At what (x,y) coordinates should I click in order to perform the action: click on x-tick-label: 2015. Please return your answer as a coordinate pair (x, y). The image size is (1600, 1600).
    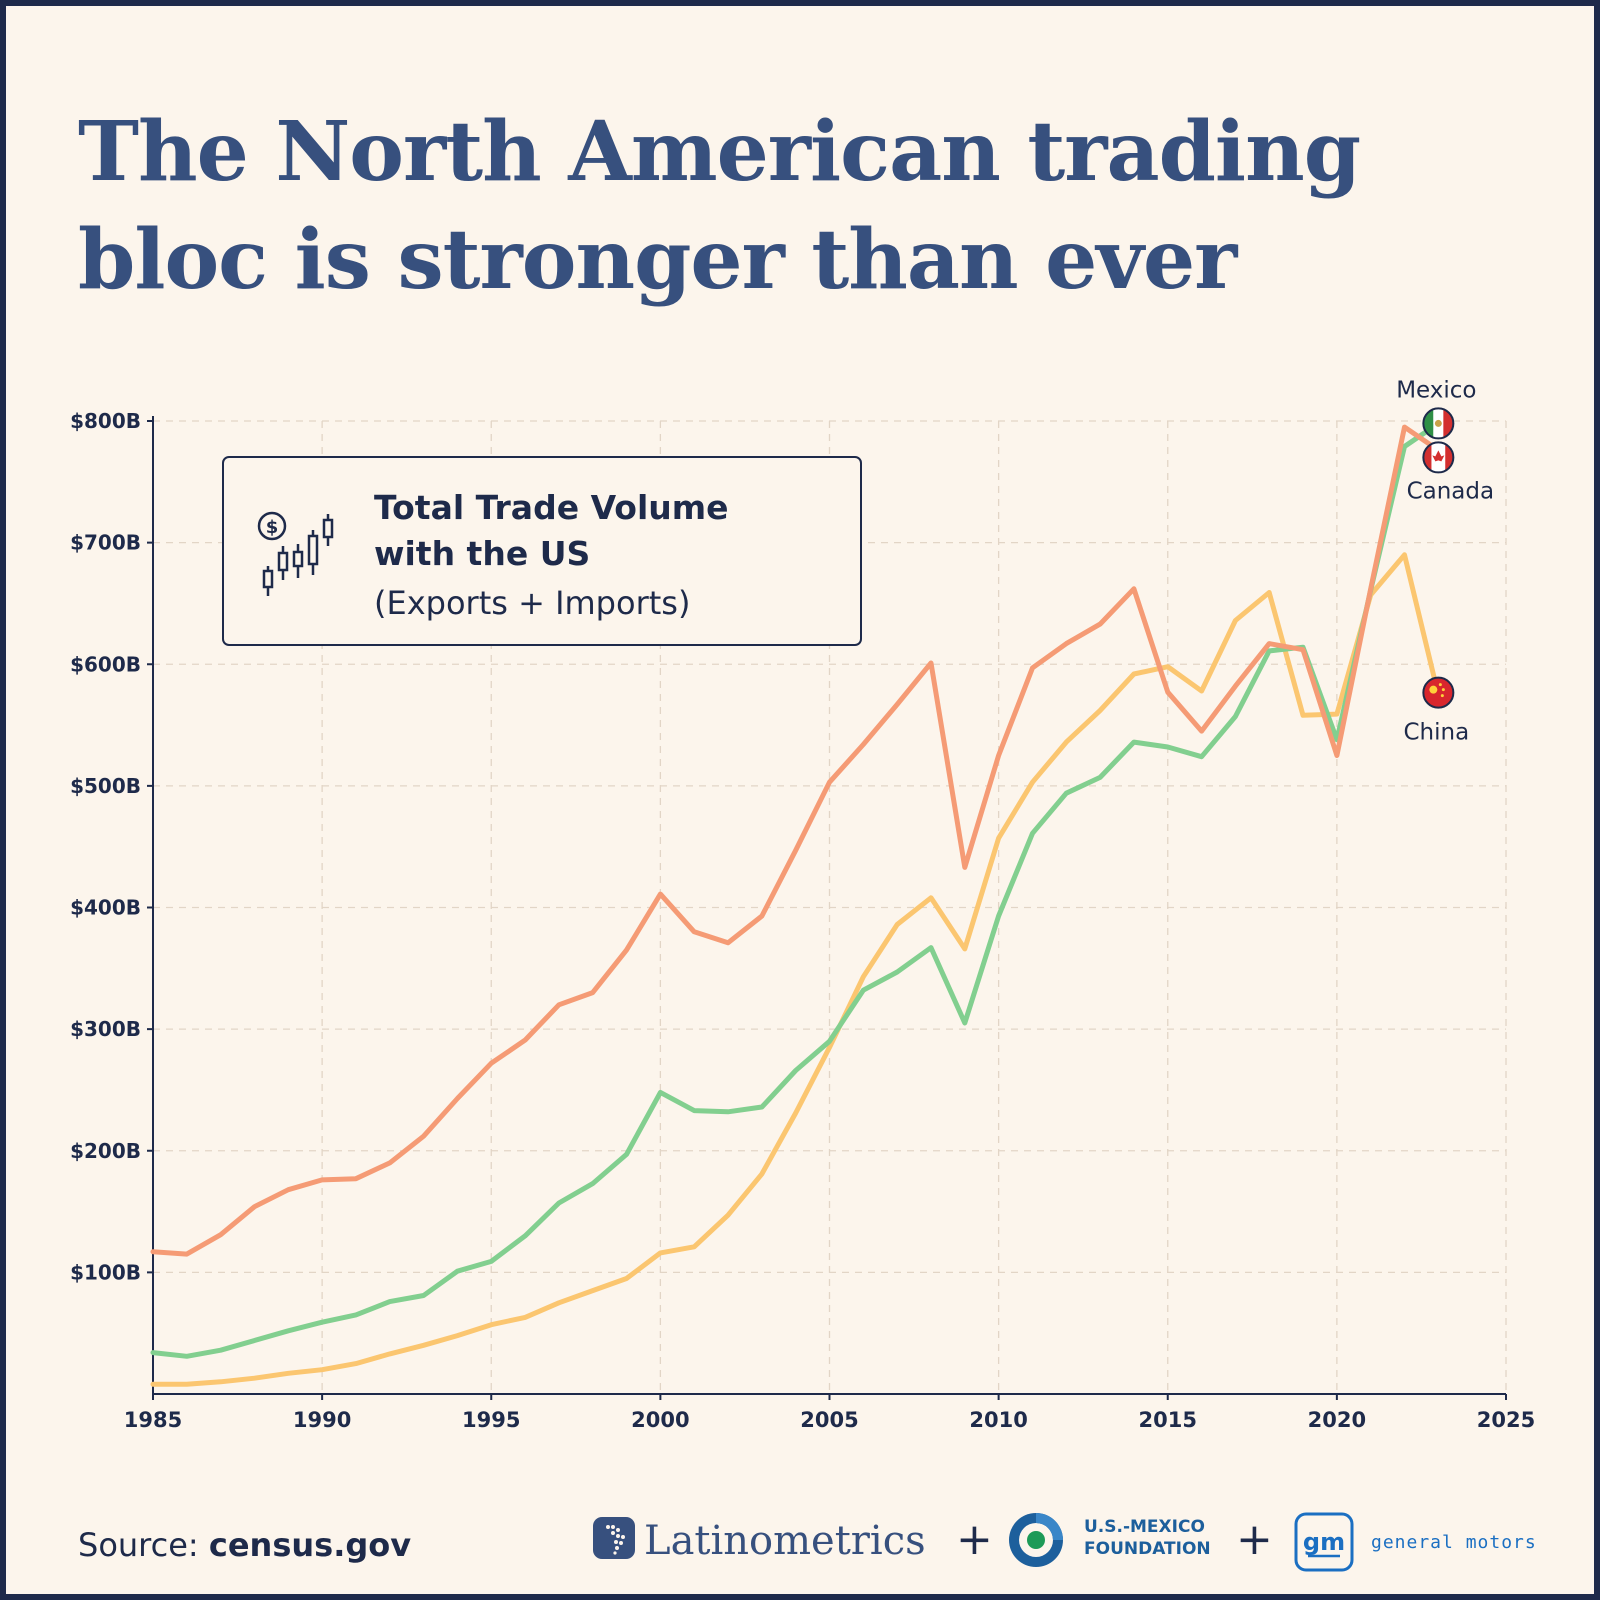
    Looking at the image, I should click on (1168, 1420).